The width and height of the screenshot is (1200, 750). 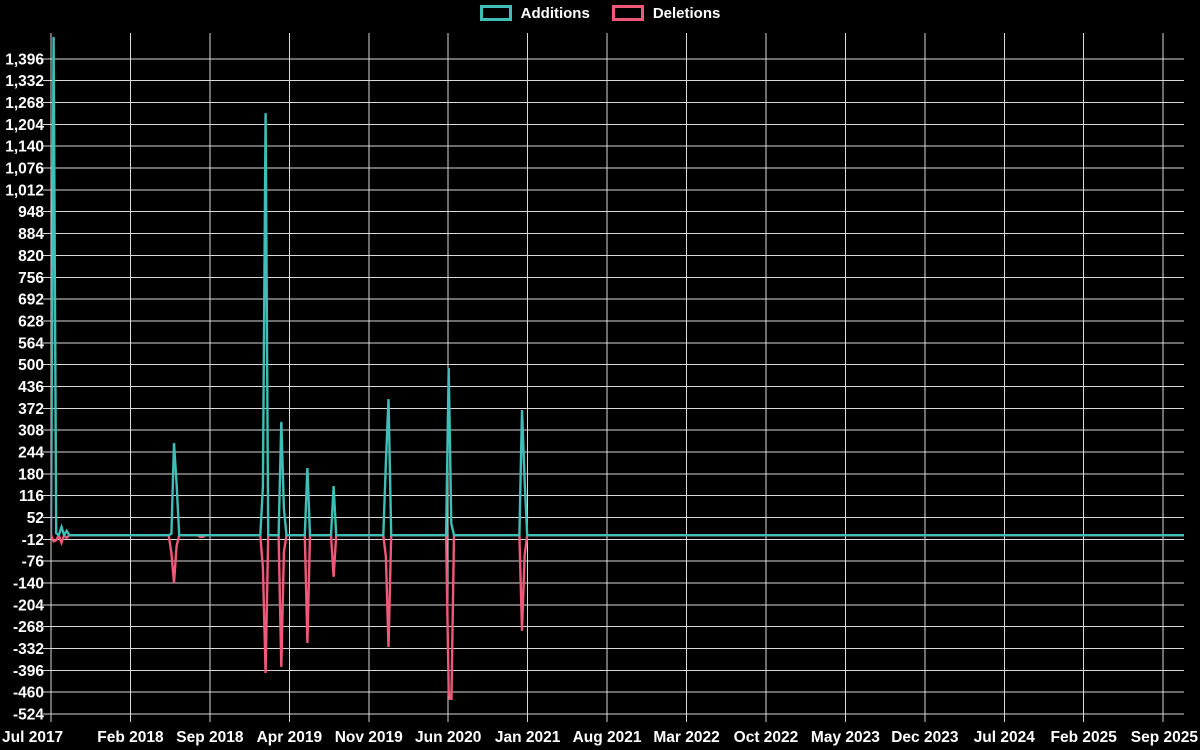 I want to click on legend-label-deletions: Deletions, so click(x=686, y=13).